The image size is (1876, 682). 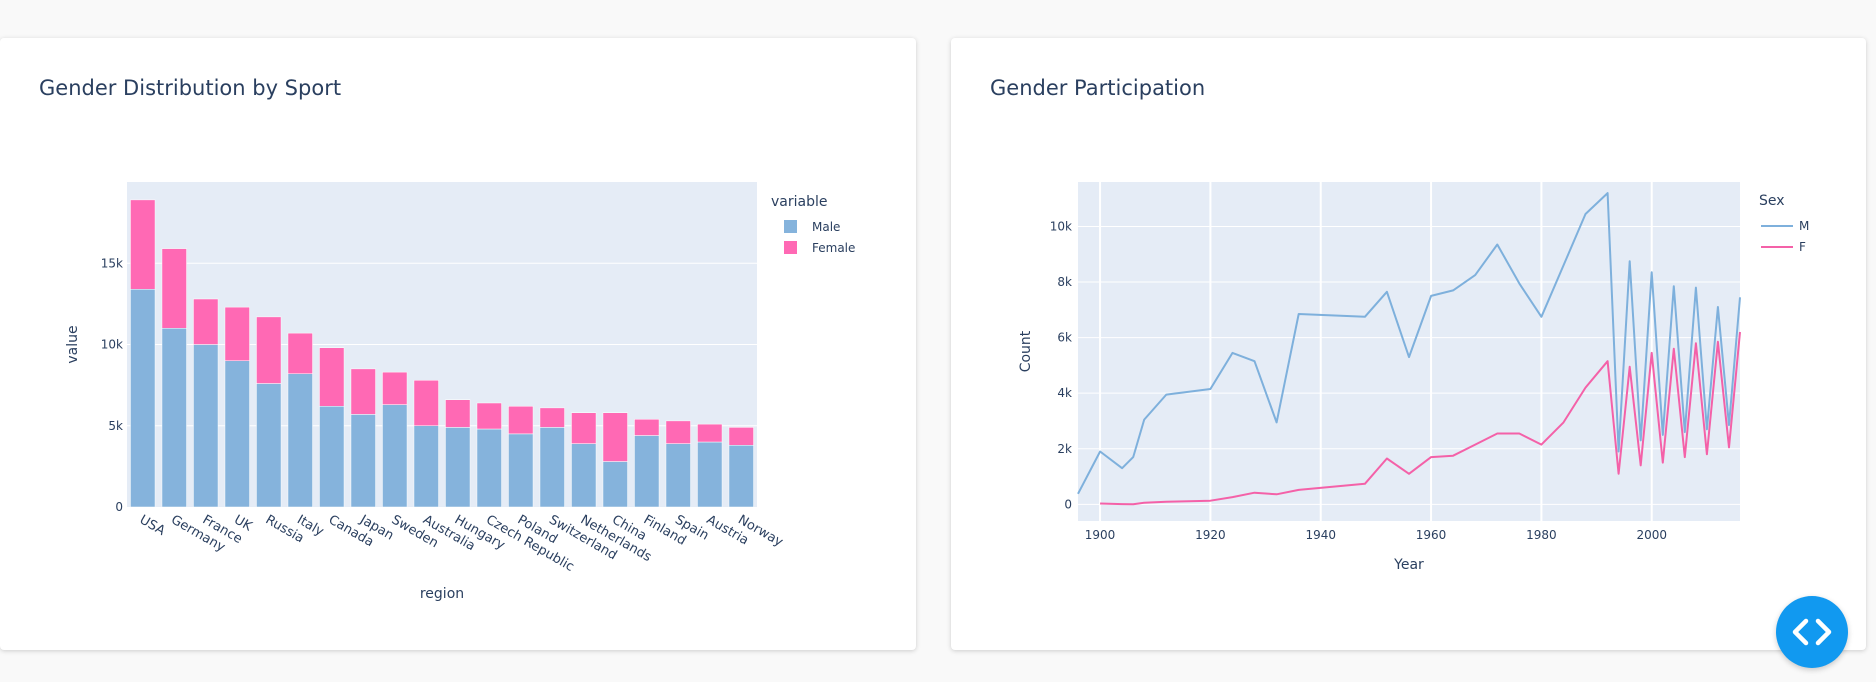 What do you see at coordinates (1100, 535) in the screenshot?
I see `x-tick-label: 1900` at bounding box center [1100, 535].